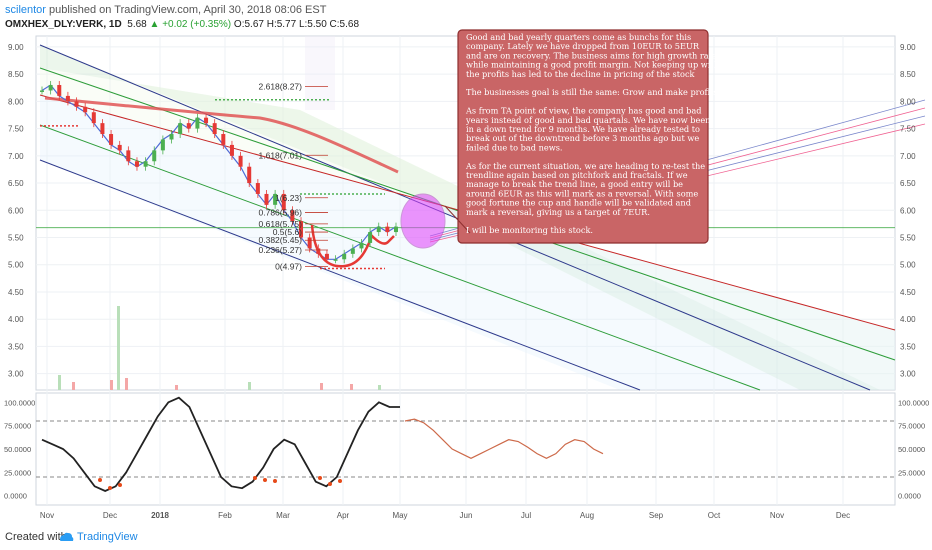 This screenshot has width=932, height=550. I want to click on y-tick-label-left: 3.50, so click(16, 346).